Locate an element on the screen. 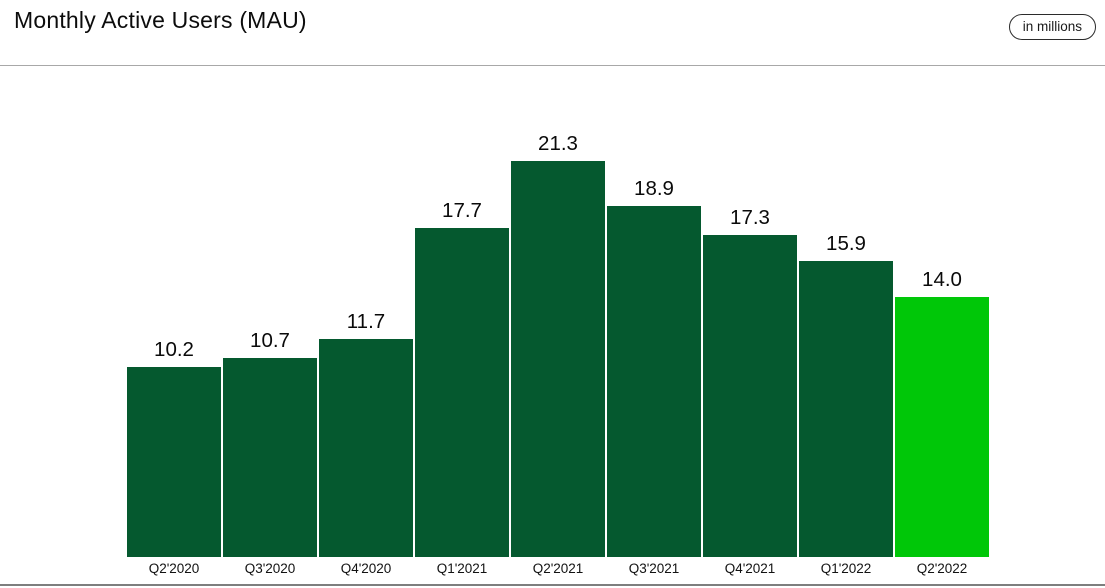 The height and width of the screenshot is (588, 1105). bar-column: 14.0 is located at coordinates (942, 412).